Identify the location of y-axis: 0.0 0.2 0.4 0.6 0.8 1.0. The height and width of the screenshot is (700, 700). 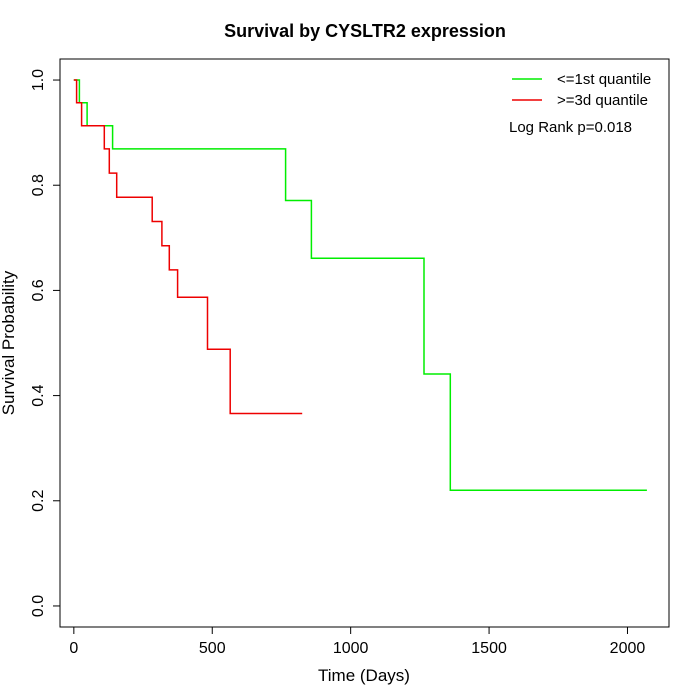
(45, 343).